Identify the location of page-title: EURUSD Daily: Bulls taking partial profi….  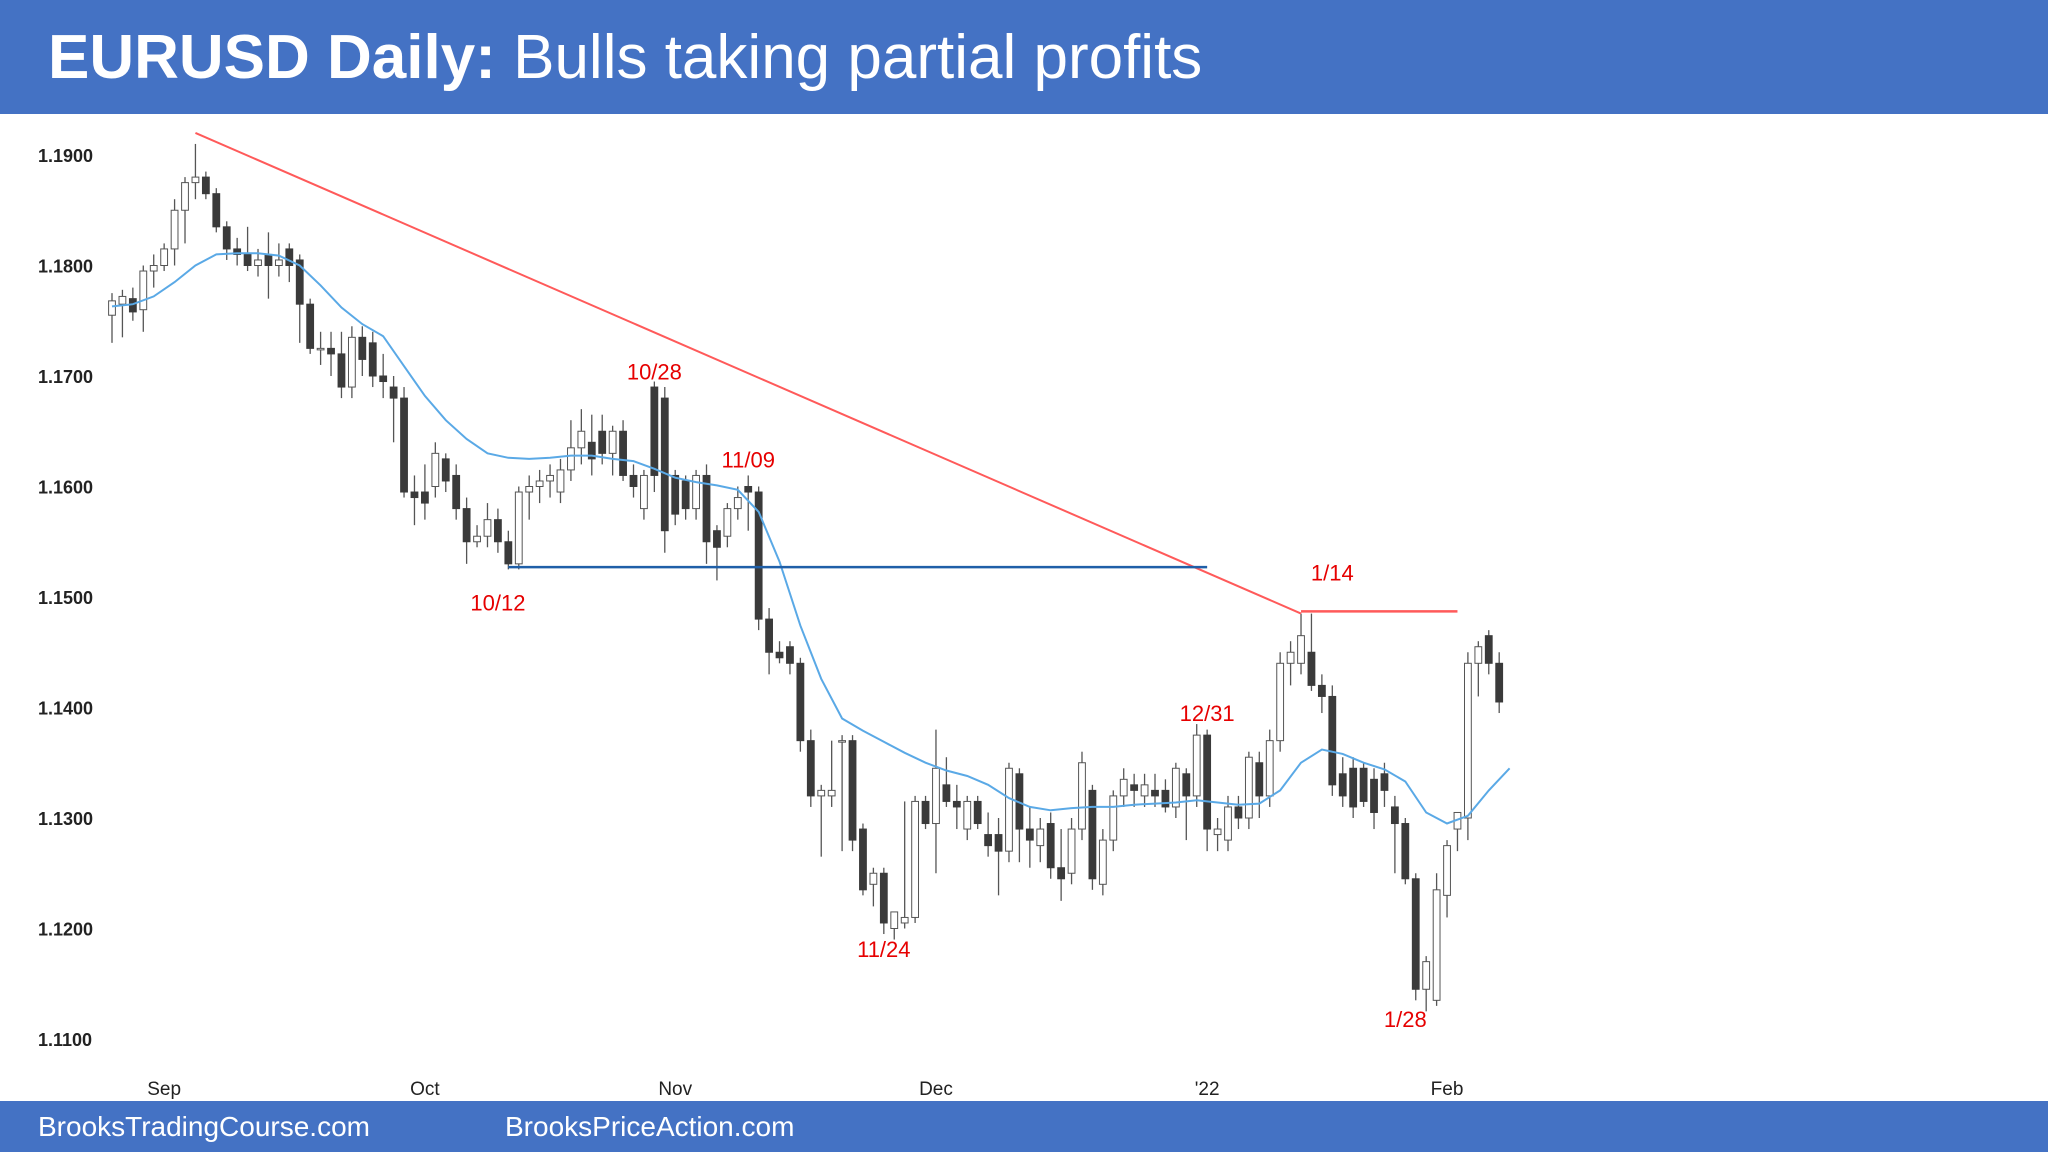
(625, 58).